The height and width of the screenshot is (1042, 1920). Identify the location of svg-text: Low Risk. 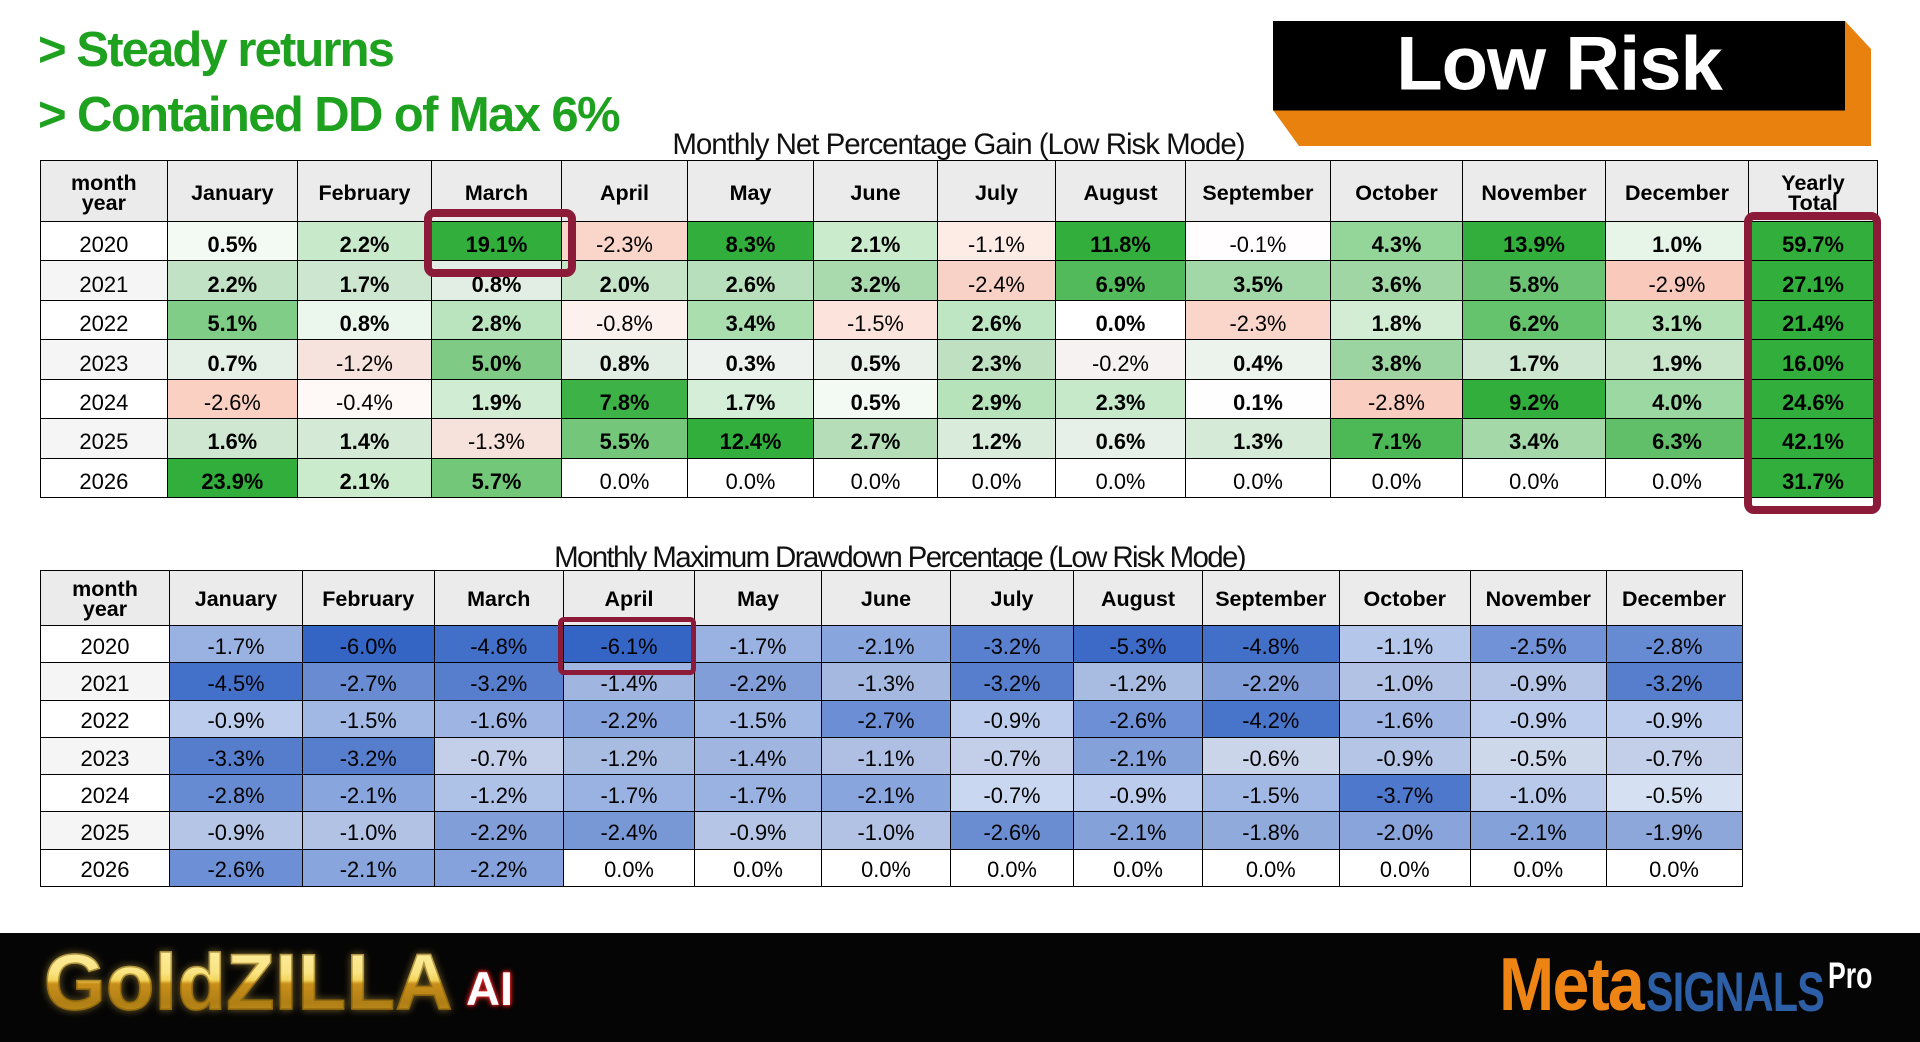
(1559, 64).